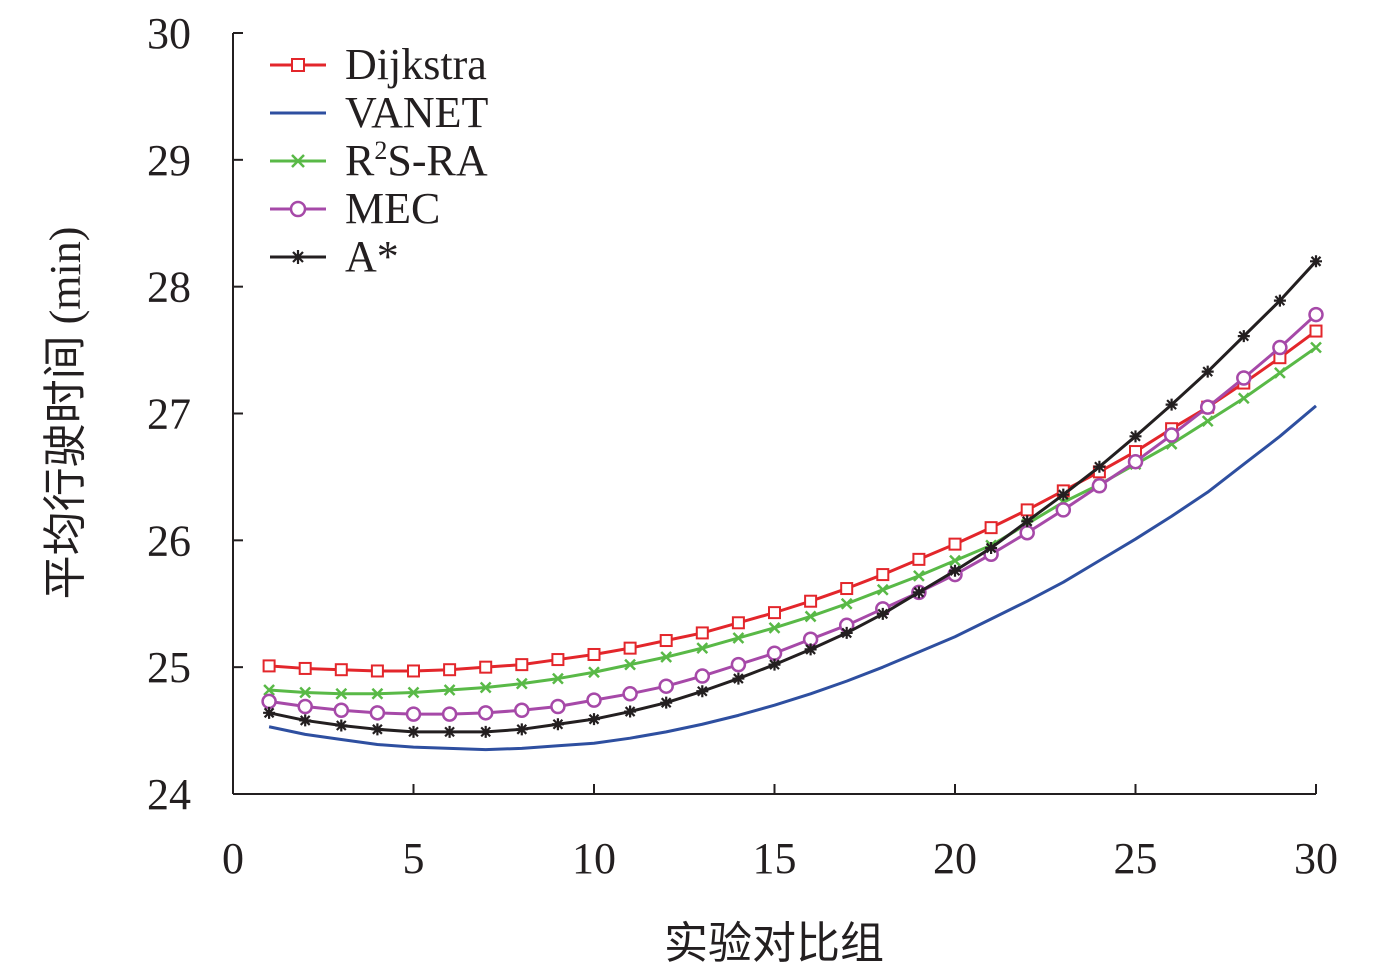 Image resolution: width=1378 pixels, height=974 pixels. What do you see at coordinates (414, 858) in the screenshot?
I see `x-tick-label: 5` at bounding box center [414, 858].